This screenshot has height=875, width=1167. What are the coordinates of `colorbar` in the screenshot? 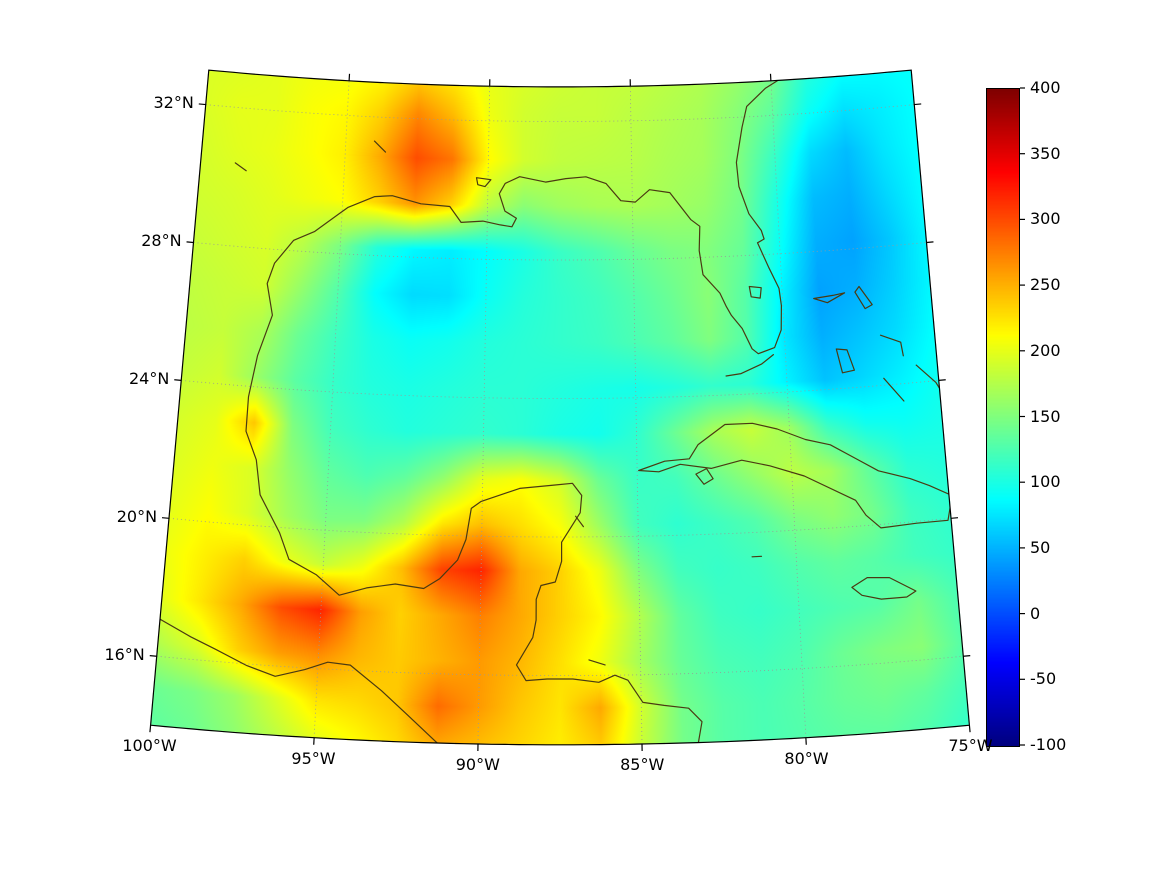 It's located at (1003, 417).